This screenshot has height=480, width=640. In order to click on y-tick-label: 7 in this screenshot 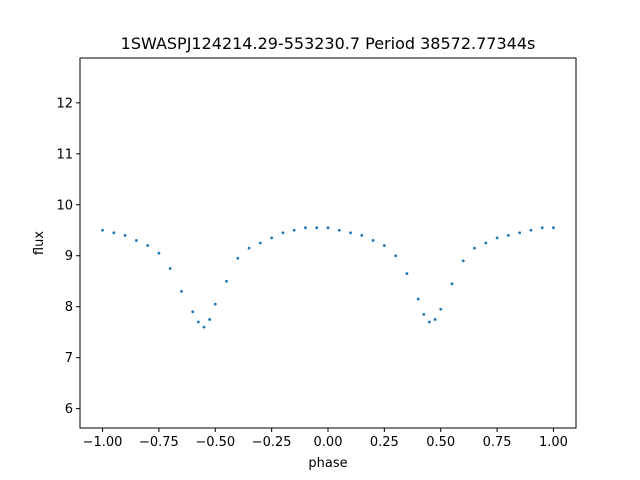, I will do `click(69, 358)`.